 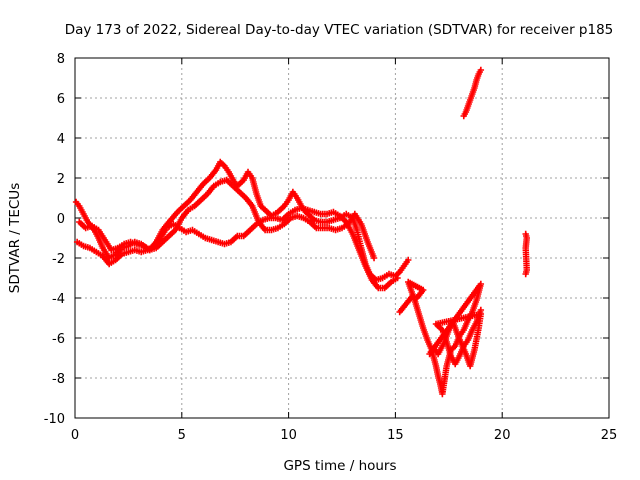 I want to click on x-tick-label: 20, so click(x=502, y=435).